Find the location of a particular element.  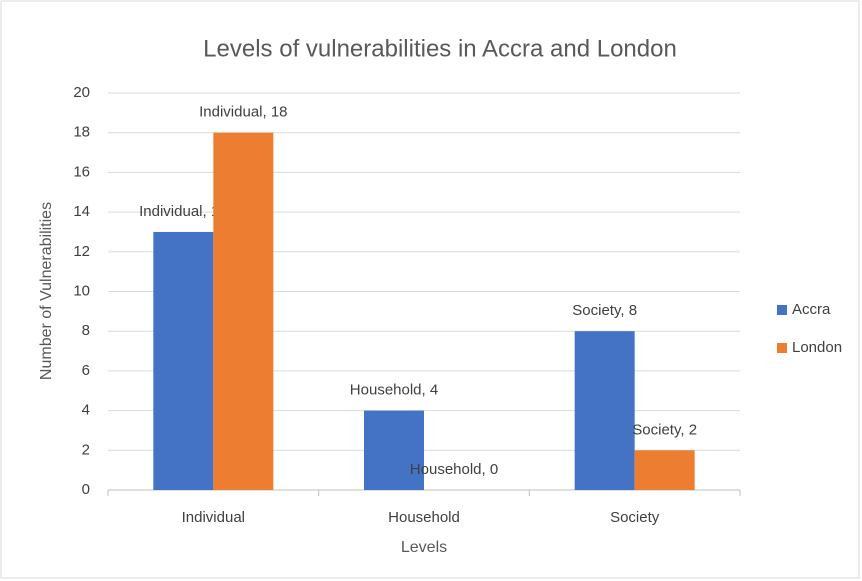

y-tick-label: 20 is located at coordinates (81, 92).